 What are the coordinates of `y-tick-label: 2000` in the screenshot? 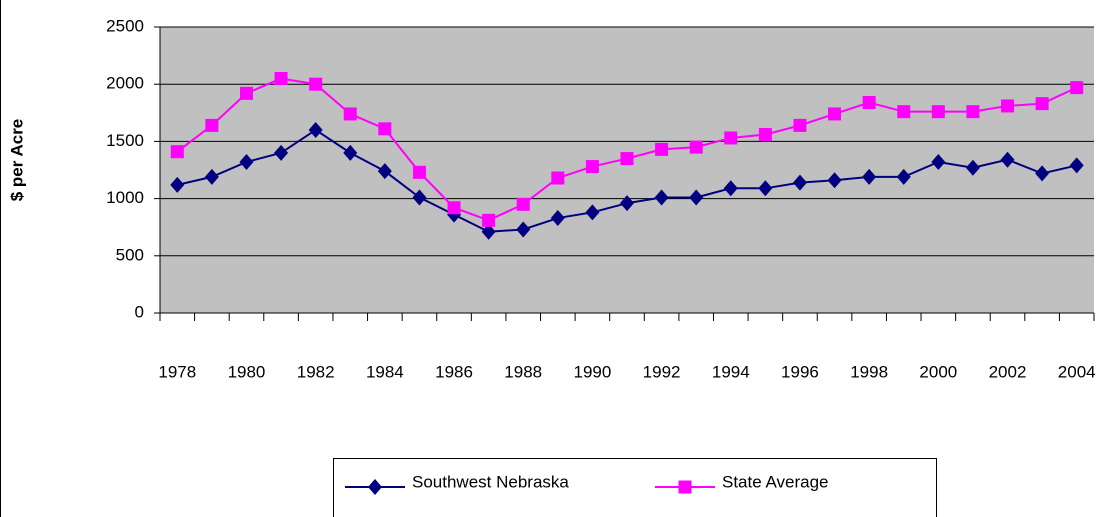 It's located at (125, 83).